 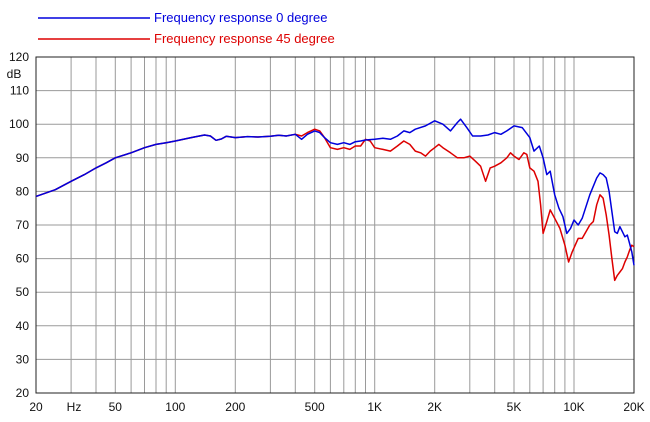 What do you see at coordinates (74, 407) in the screenshot?
I see `x-axis-label: Hz` at bounding box center [74, 407].